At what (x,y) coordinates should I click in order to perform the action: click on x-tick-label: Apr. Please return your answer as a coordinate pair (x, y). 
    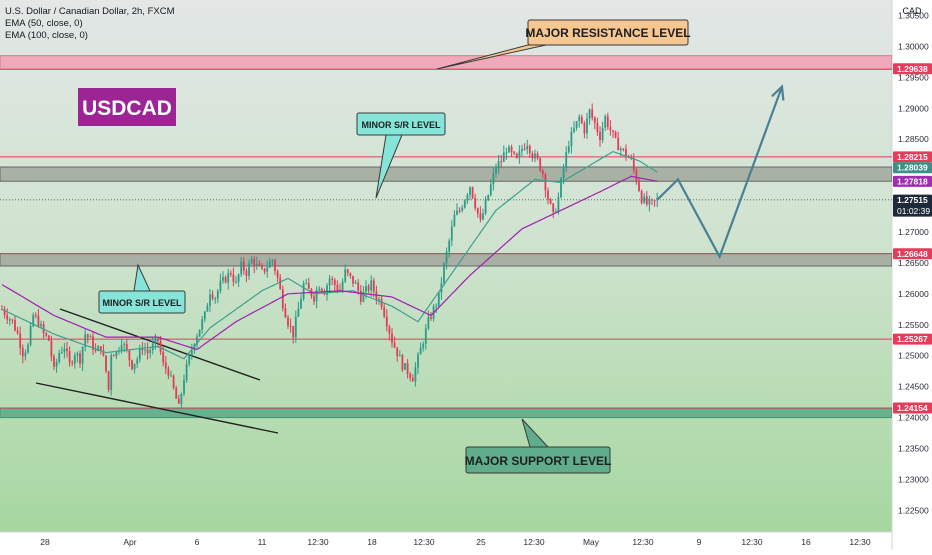
    Looking at the image, I should click on (129, 542).